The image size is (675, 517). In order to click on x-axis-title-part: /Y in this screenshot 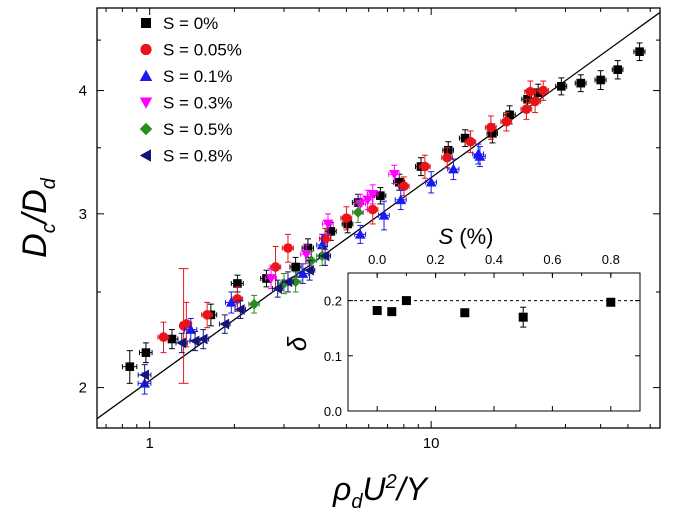, I will do `click(412, 489)`.